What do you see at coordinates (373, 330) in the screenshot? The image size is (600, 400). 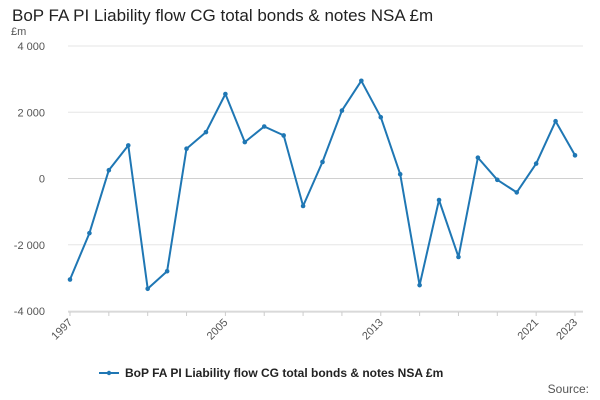 I see `x-tick-label: 2013` at bounding box center [373, 330].